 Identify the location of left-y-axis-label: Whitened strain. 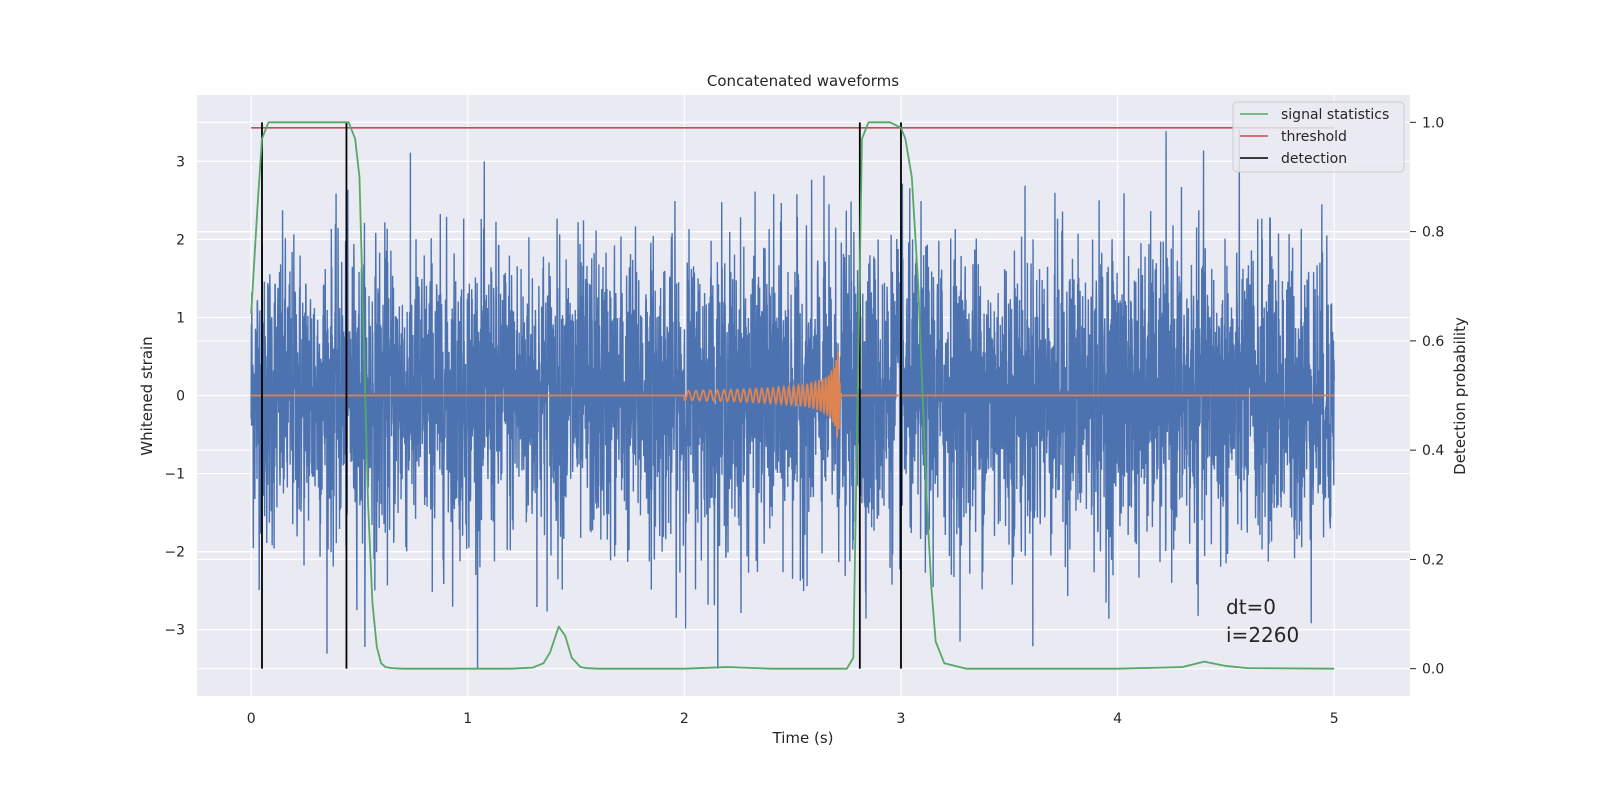
(147, 395).